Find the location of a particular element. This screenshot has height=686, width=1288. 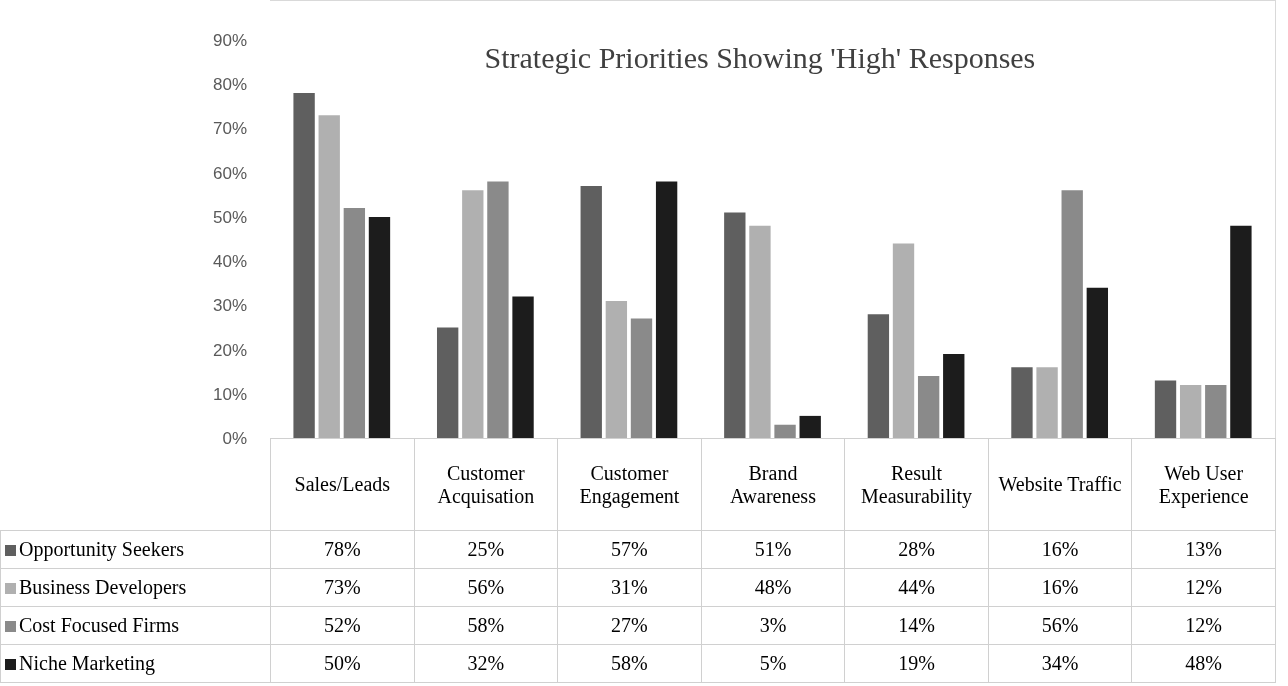

chart-title: Strategic Priorities Showing 'High' Responses is located at coordinates (760, 57).